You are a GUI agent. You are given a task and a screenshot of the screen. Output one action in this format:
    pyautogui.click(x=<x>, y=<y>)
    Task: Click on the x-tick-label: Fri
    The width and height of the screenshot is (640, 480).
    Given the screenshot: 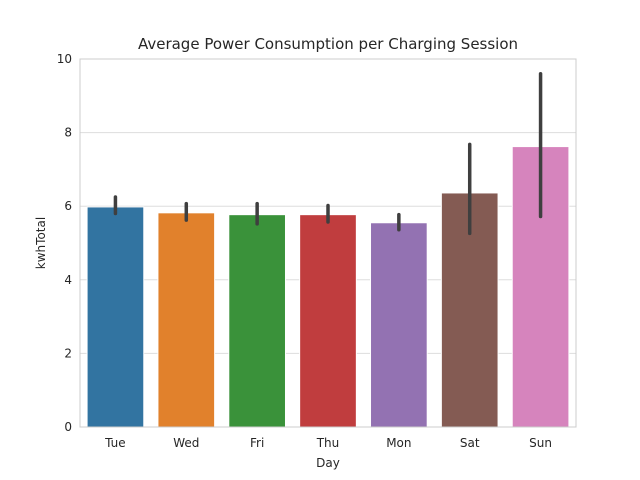 What is the action you would take?
    pyautogui.click(x=257, y=443)
    